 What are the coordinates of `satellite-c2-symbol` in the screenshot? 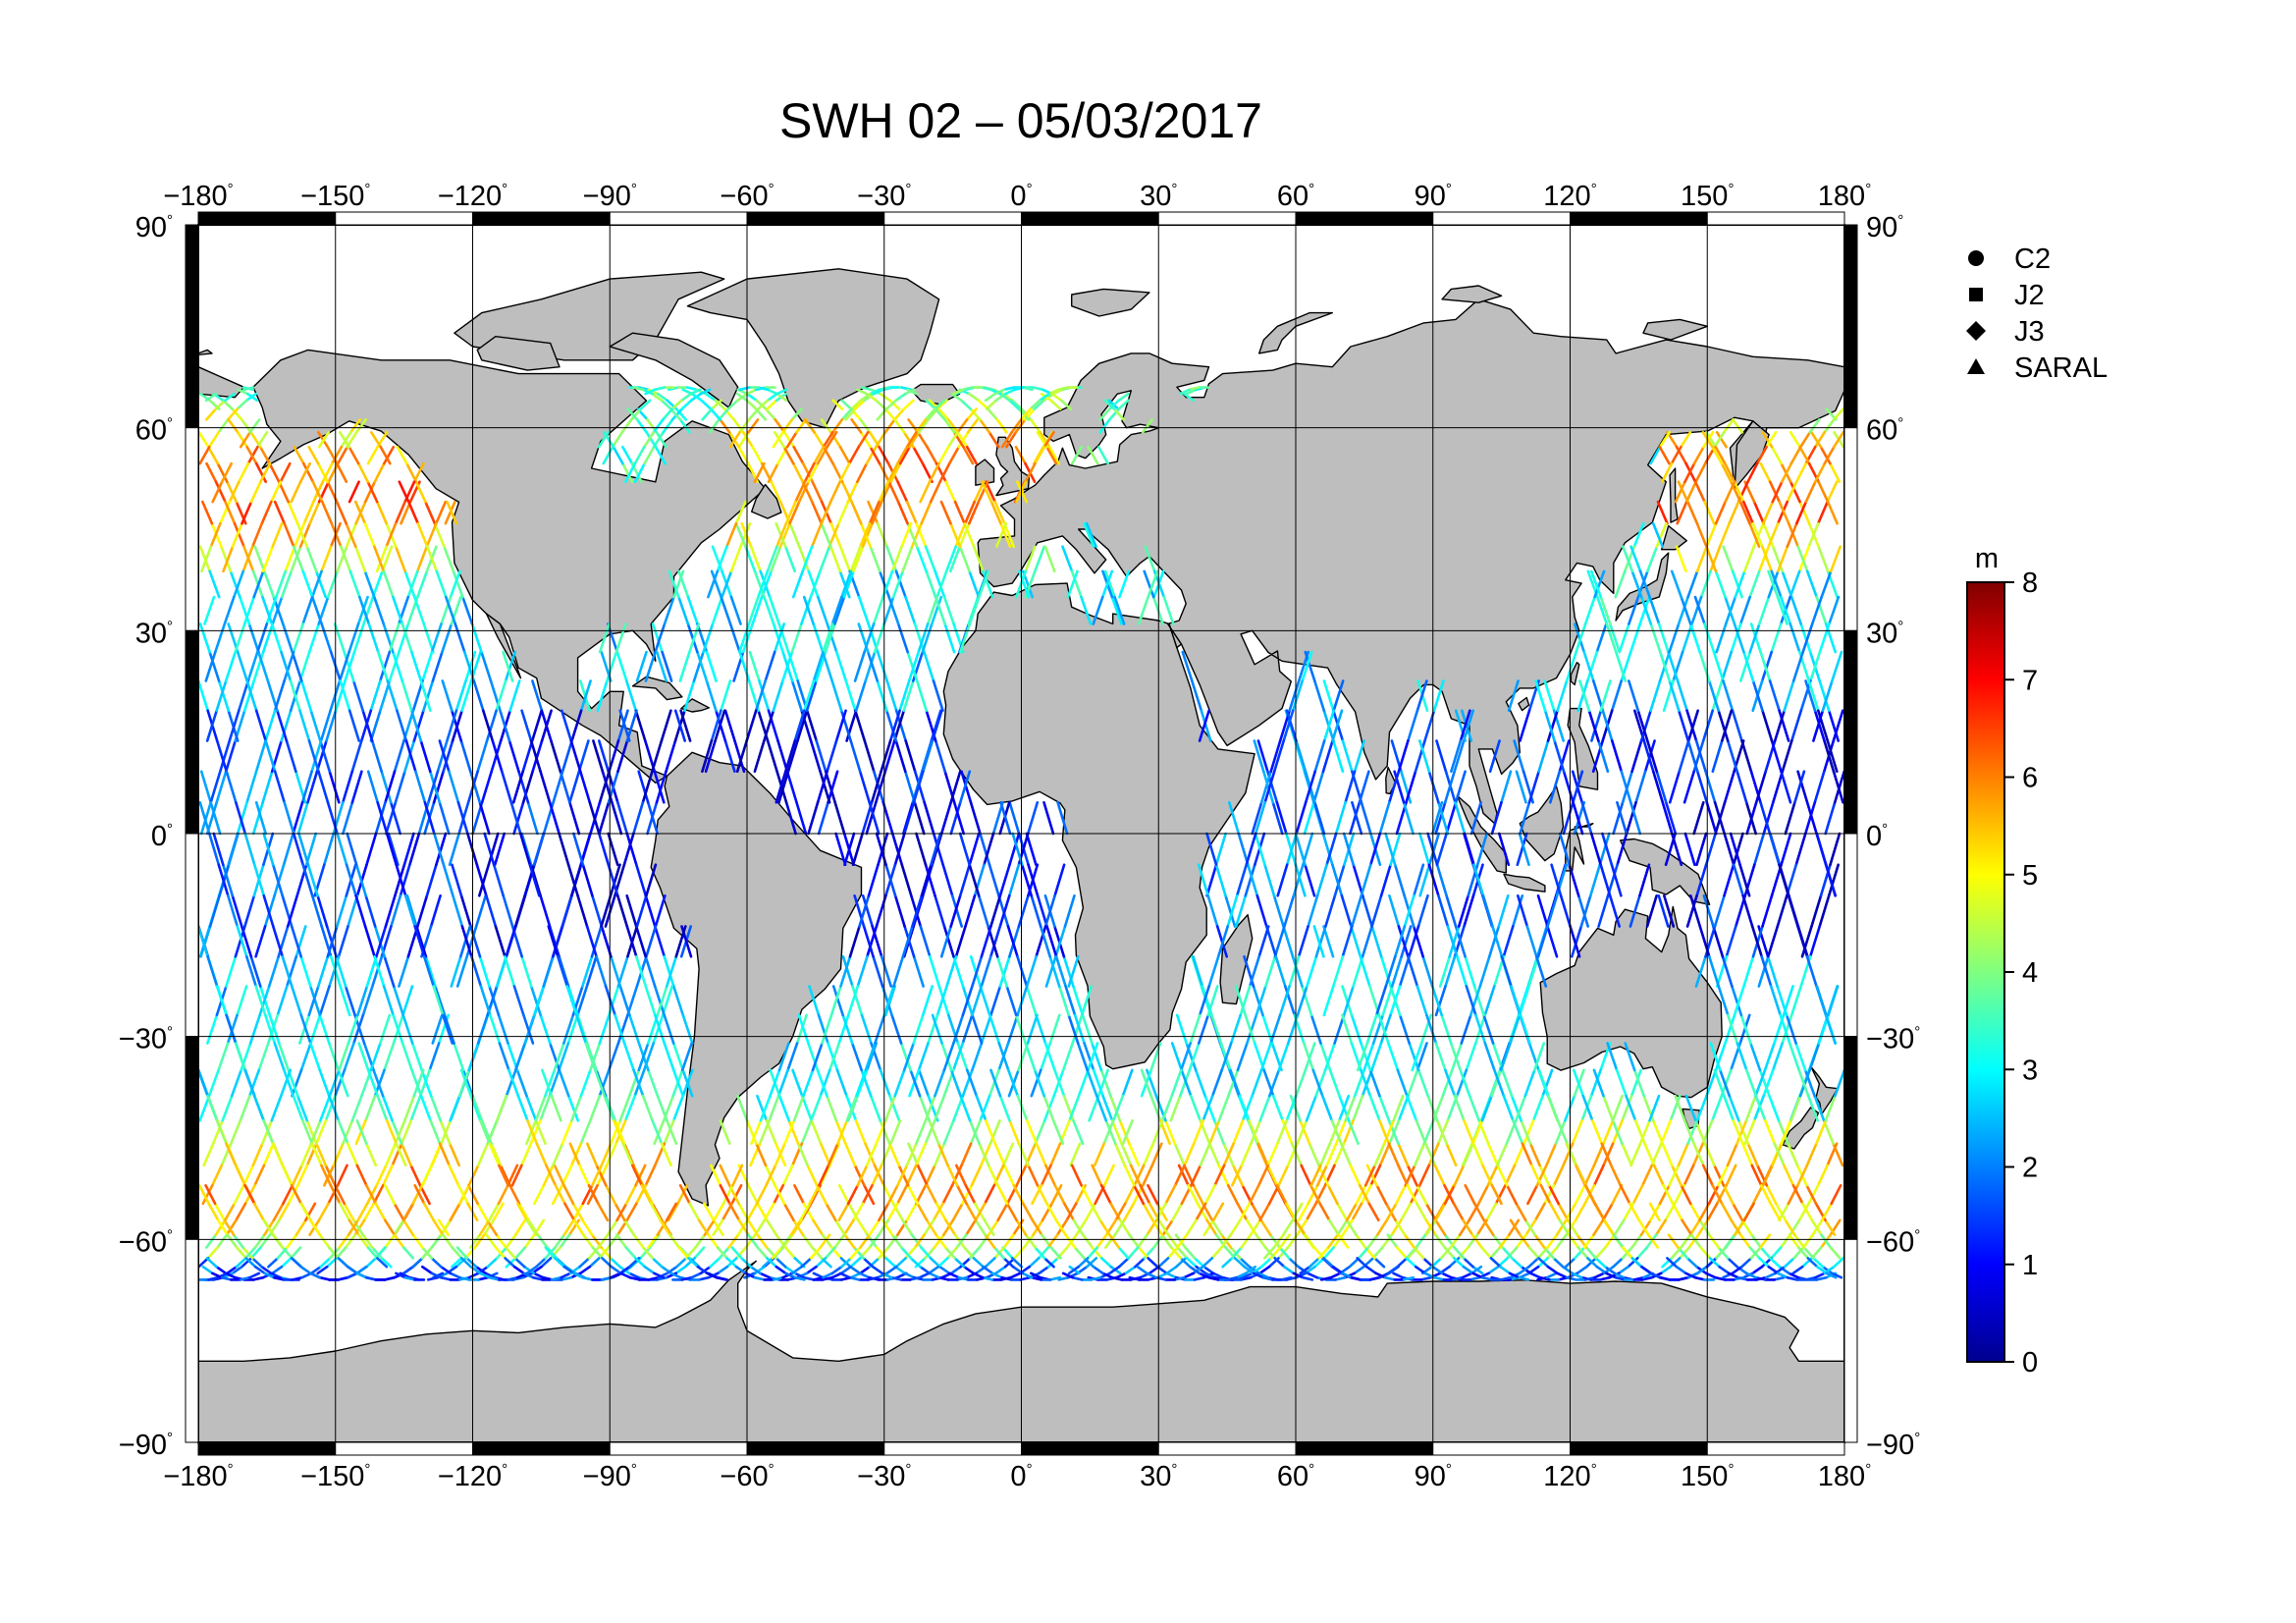 It's located at (1976, 258).